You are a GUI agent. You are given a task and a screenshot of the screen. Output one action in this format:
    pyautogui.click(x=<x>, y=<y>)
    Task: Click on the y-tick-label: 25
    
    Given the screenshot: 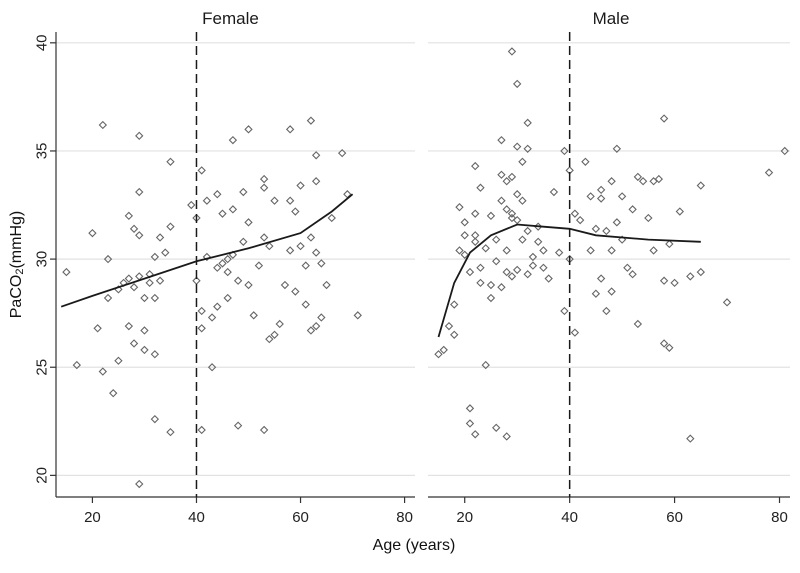 What is the action you would take?
    pyautogui.click(x=42, y=367)
    